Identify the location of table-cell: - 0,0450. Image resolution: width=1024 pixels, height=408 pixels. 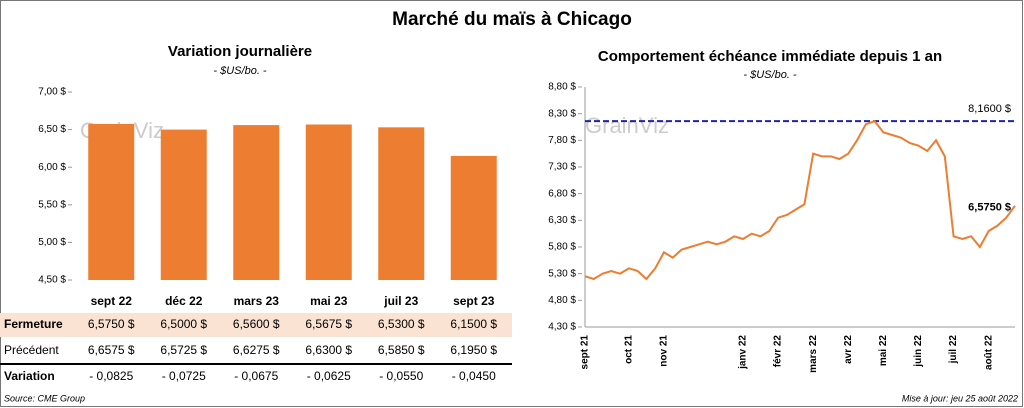
(474, 376).